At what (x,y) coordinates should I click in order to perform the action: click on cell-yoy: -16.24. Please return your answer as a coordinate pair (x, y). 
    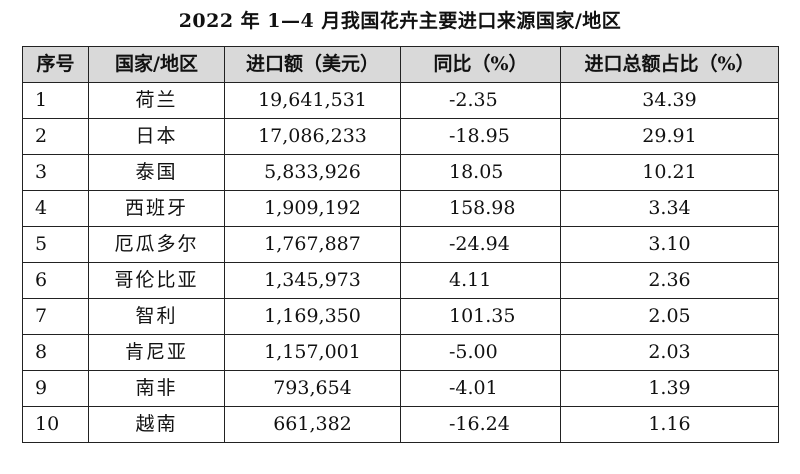
    Looking at the image, I should click on (480, 424).